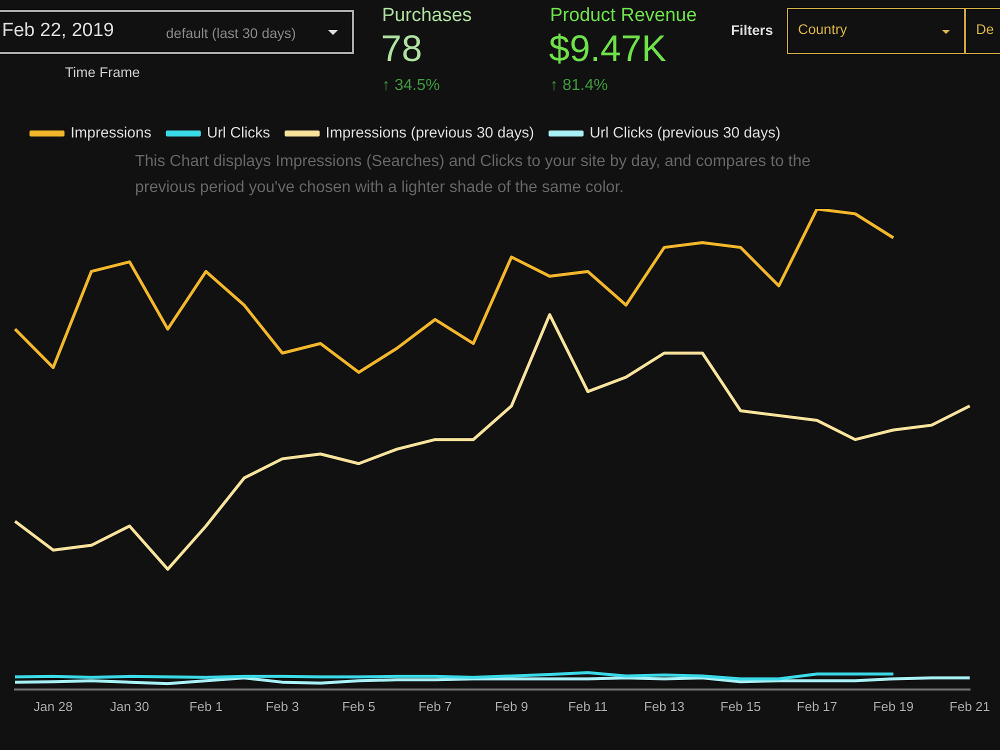 This screenshot has height=750, width=1000. Describe the element at coordinates (607, 49) in the screenshot. I see `text: $9.47K` at that location.